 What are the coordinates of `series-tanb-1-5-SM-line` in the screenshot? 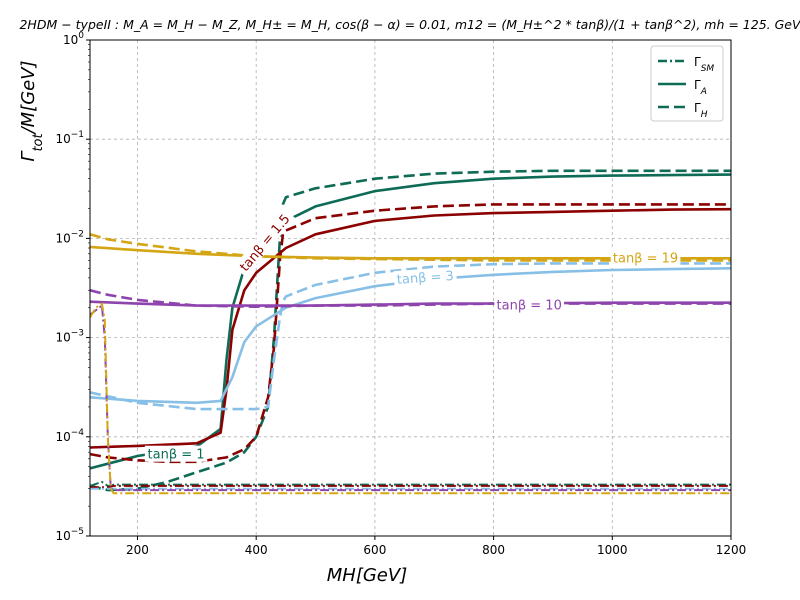 It's located at (410, 486).